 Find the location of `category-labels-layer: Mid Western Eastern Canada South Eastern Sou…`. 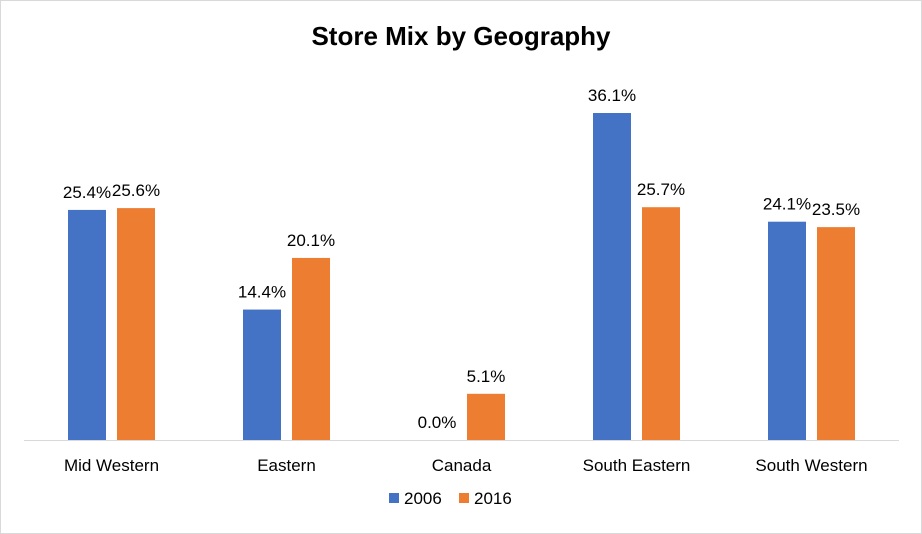

category-labels-layer: Mid Western Eastern Canada South Eastern Sou… is located at coordinates (466, 465).